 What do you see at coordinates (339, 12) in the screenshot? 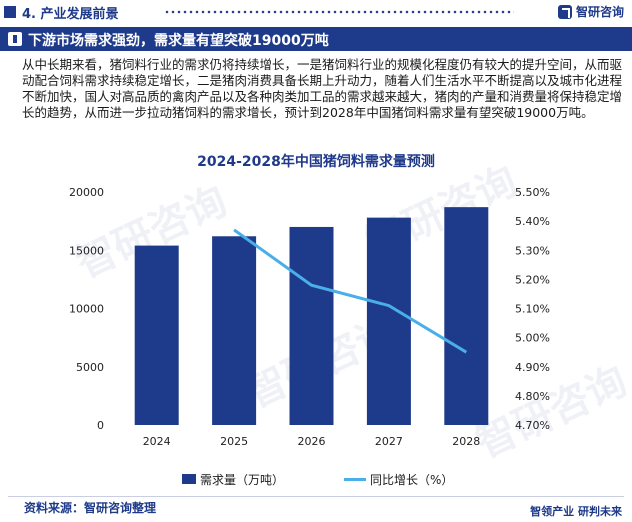
I see `dotted-divider` at bounding box center [339, 12].